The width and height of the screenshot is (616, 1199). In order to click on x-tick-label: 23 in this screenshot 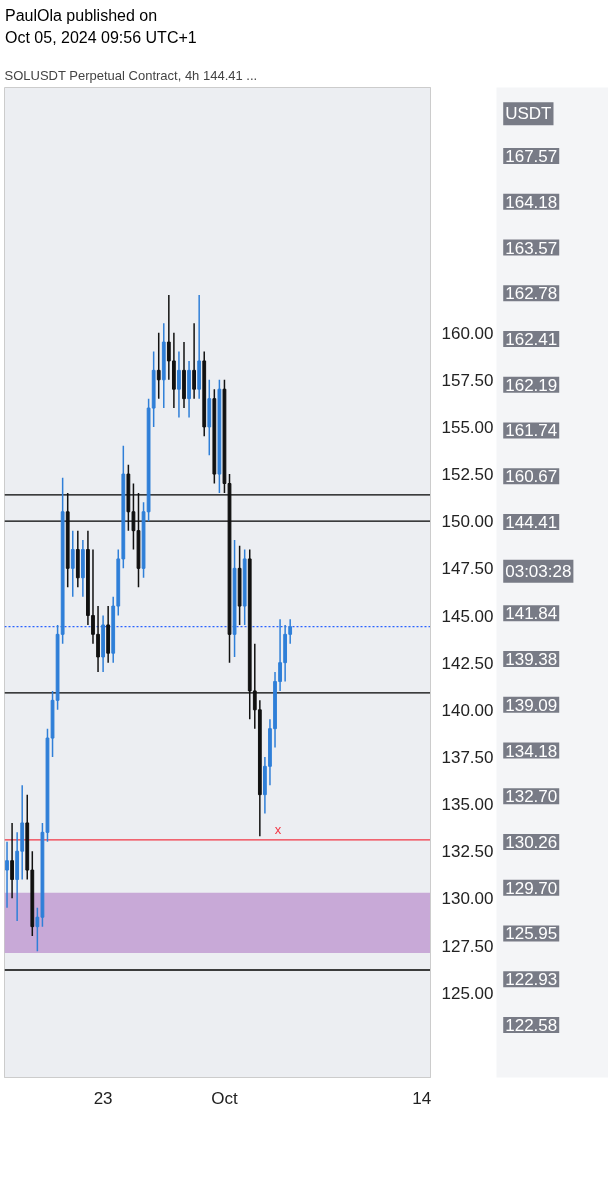, I will do `click(103, 1098)`.